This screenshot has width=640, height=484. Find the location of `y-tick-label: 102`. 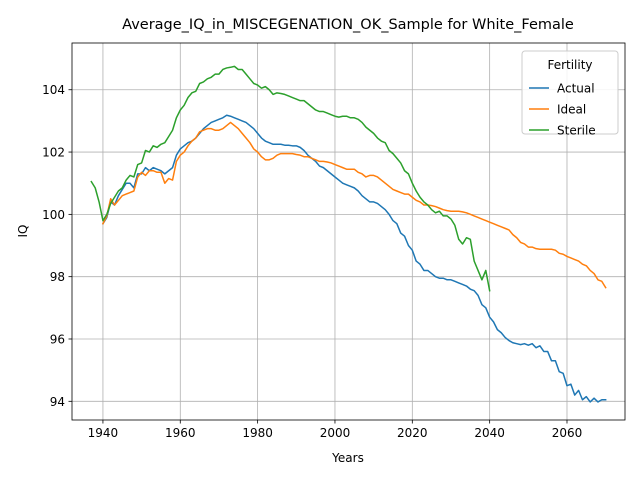

y-tick-label: 102 is located at coordinates (53, 153).